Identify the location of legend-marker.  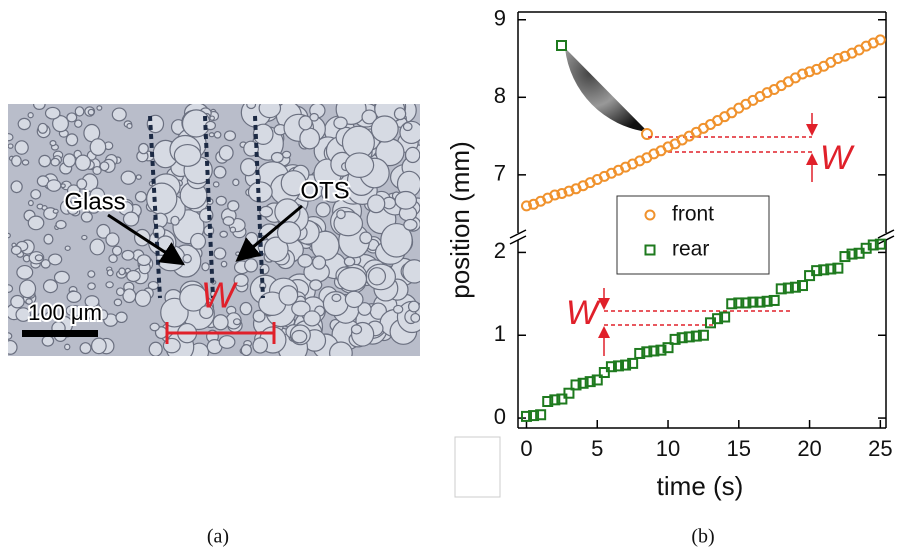
(650, 250).